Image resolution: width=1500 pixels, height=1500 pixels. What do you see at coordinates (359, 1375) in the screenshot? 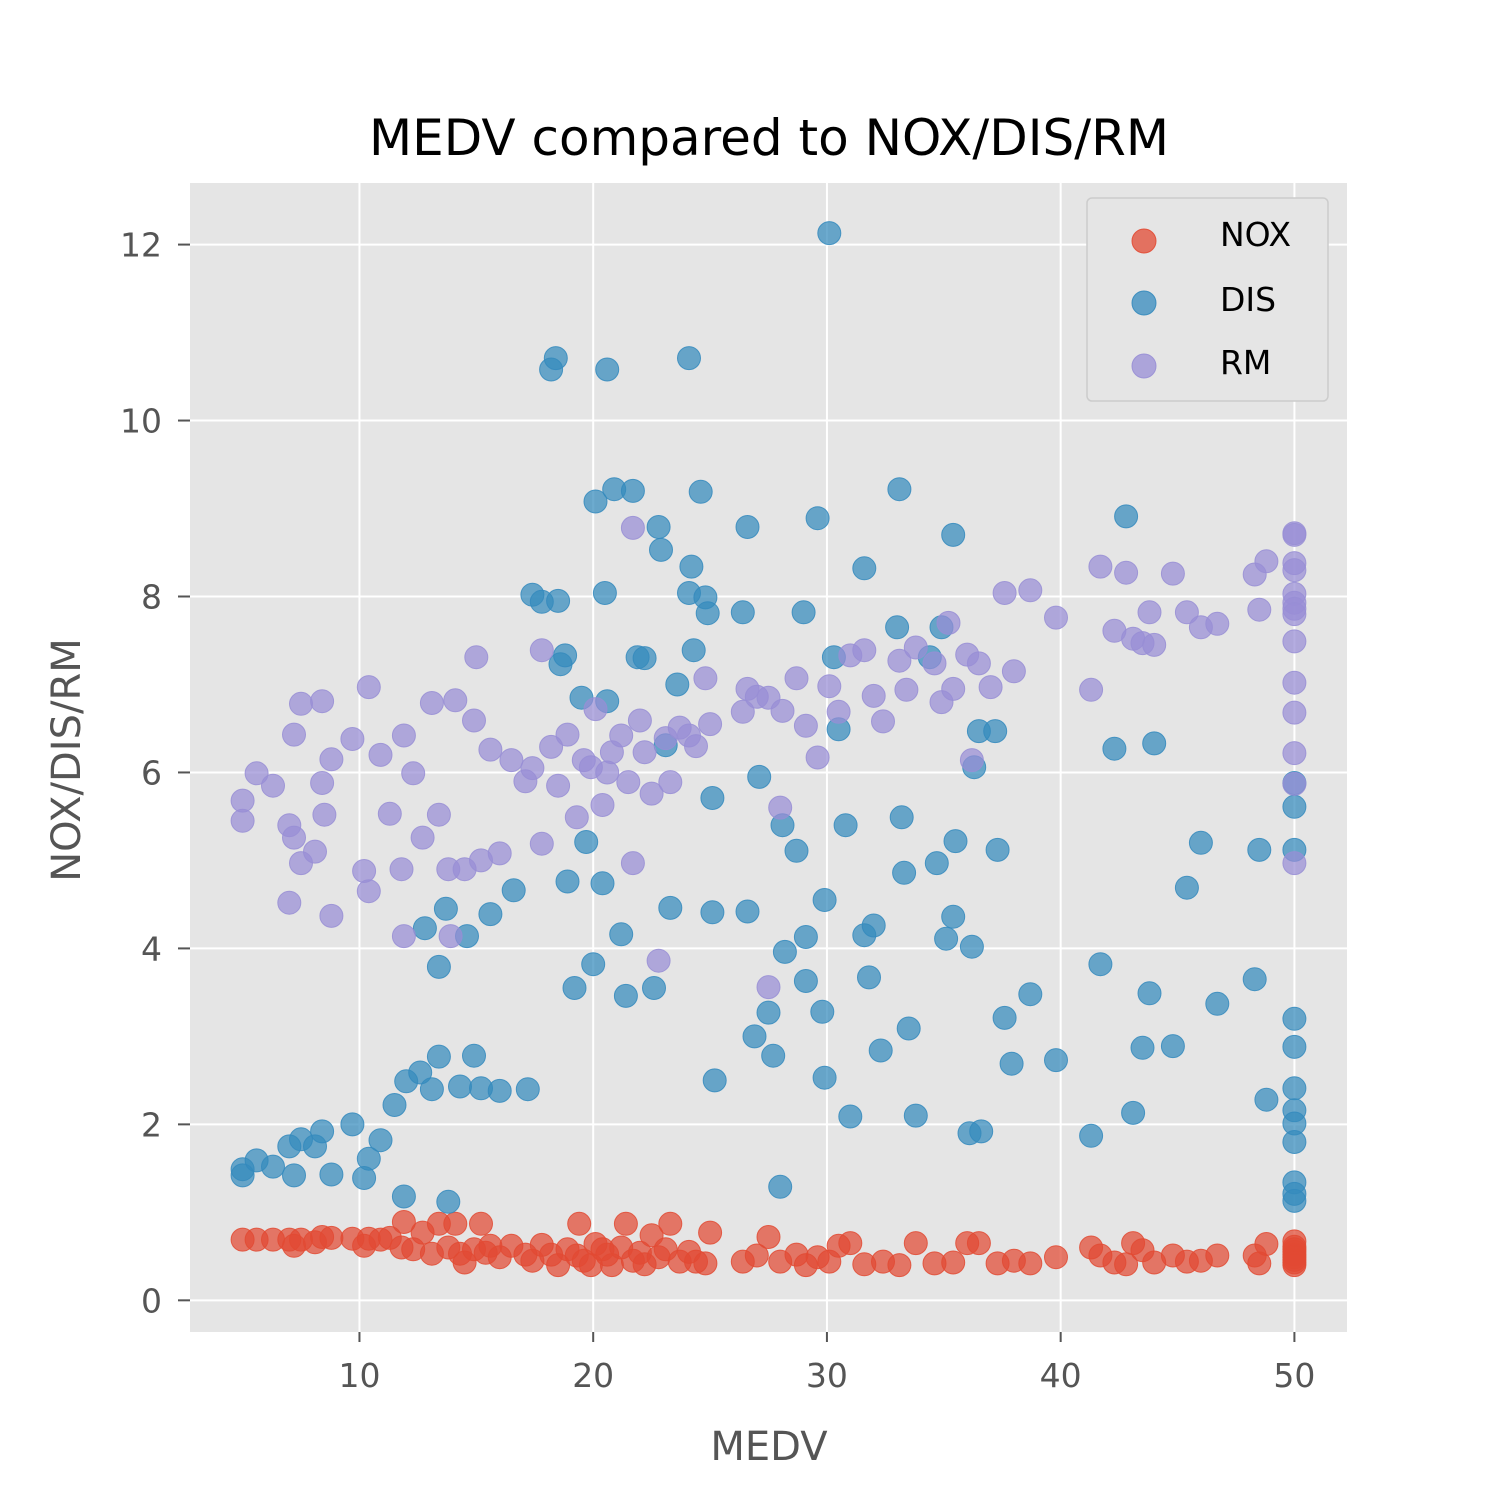
I see `x-tick-label: 10` at bounding box center [359, 1375].